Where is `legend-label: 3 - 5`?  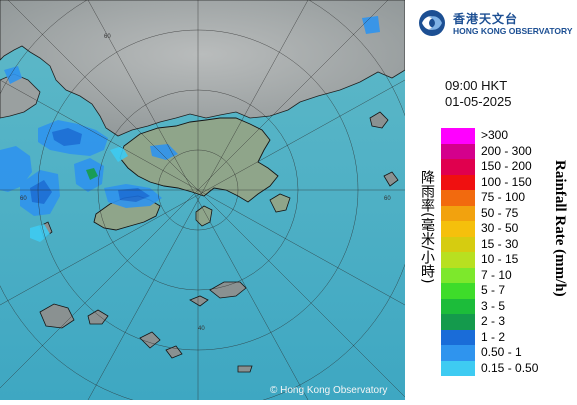
legend-label: 3 - 5 is located at coordinates (493, 305).